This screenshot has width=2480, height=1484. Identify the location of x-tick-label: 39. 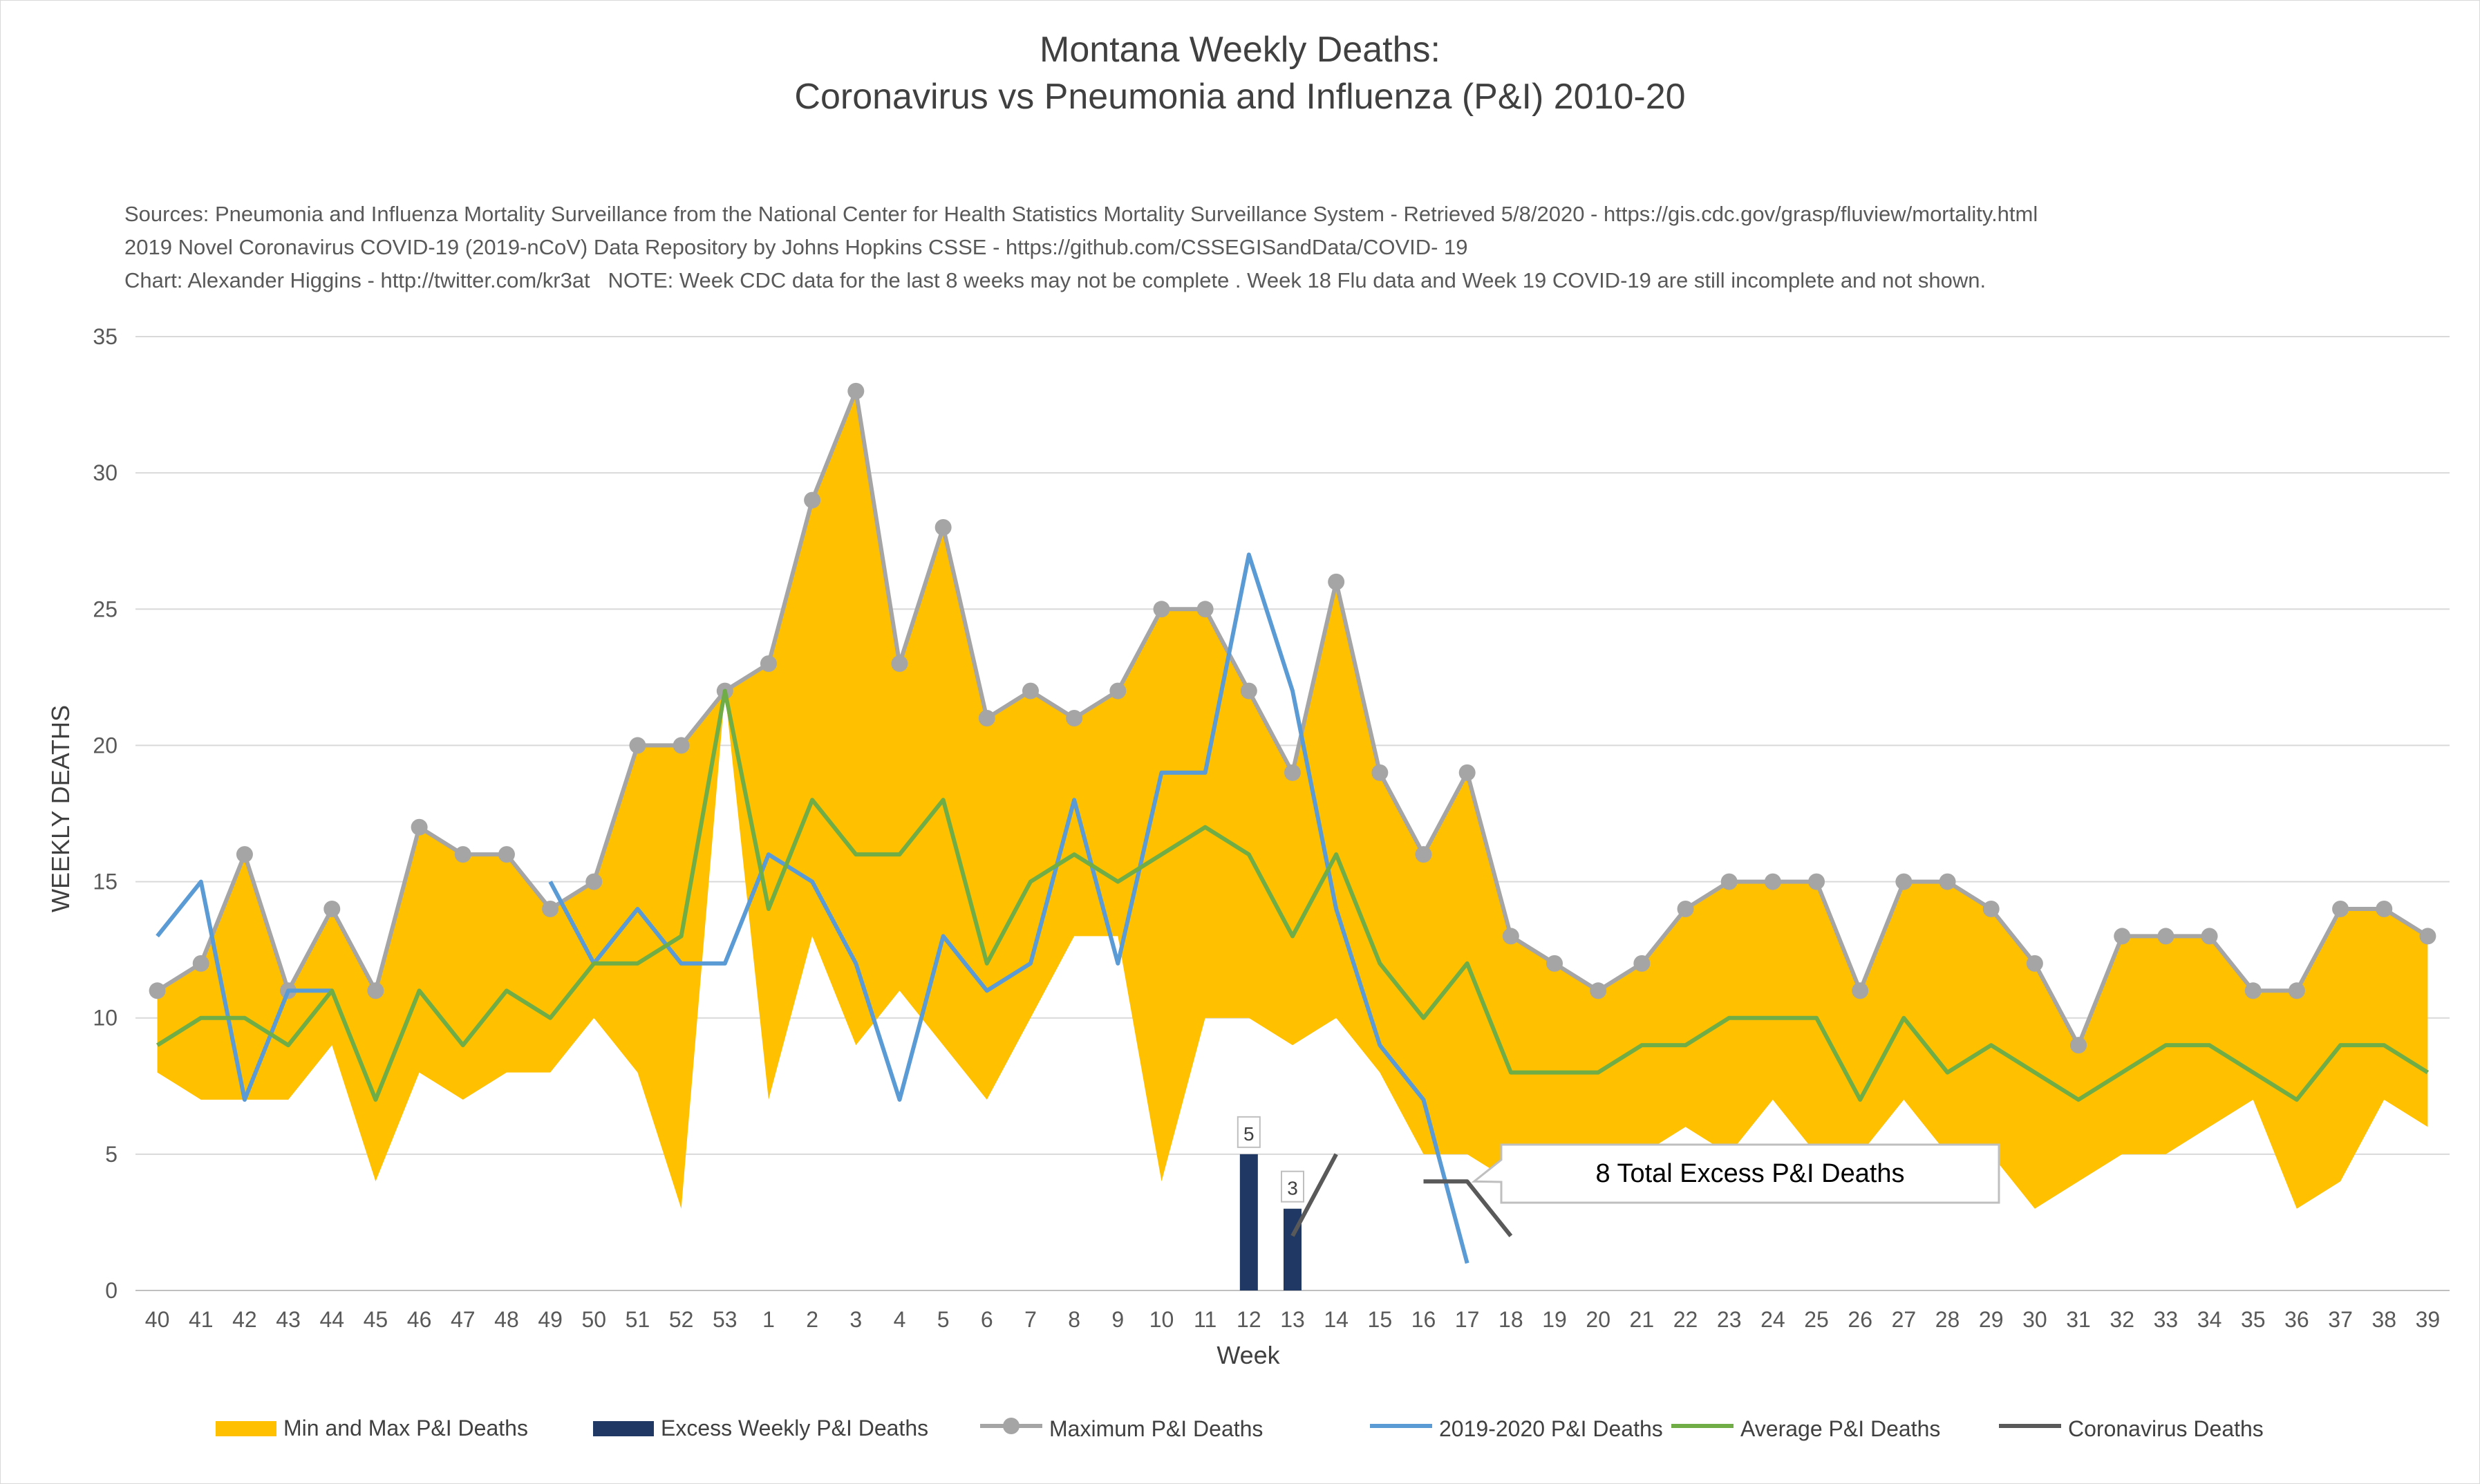
(2428, 1319).